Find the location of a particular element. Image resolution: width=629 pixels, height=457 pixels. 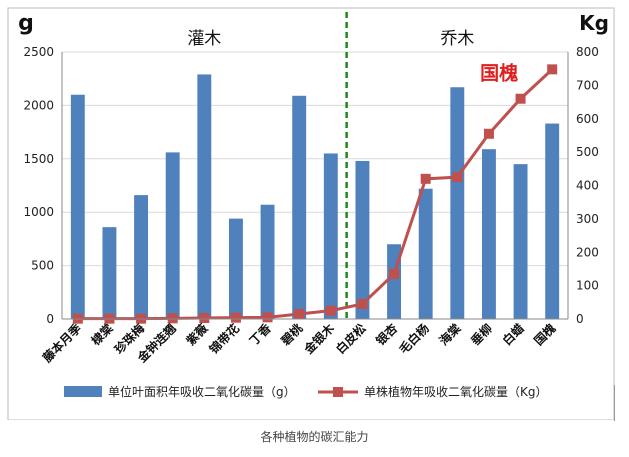

category-label: 锦带花 is located at coordinates (224, 339).